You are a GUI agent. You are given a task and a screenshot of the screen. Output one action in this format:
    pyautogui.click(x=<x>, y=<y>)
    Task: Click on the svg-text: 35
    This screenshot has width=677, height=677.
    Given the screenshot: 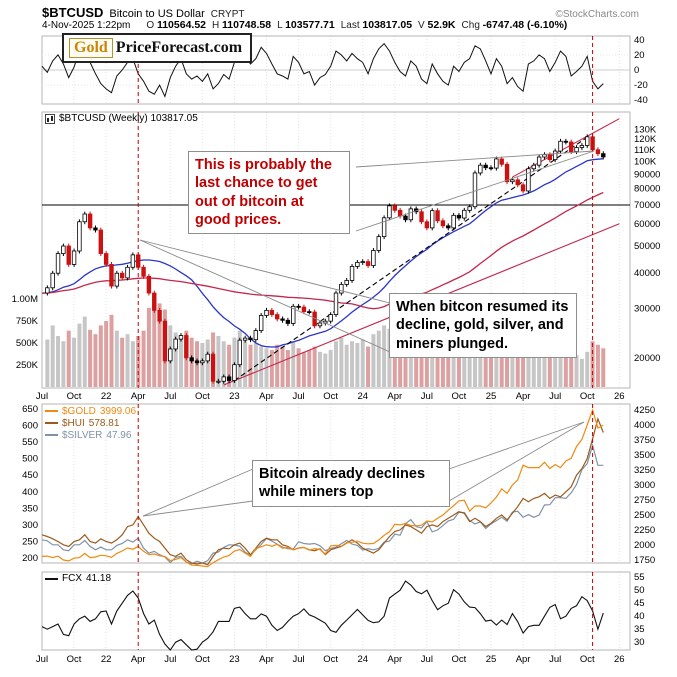 What is the action you would take?
    pyautogui.click(x=639, y=629)
    